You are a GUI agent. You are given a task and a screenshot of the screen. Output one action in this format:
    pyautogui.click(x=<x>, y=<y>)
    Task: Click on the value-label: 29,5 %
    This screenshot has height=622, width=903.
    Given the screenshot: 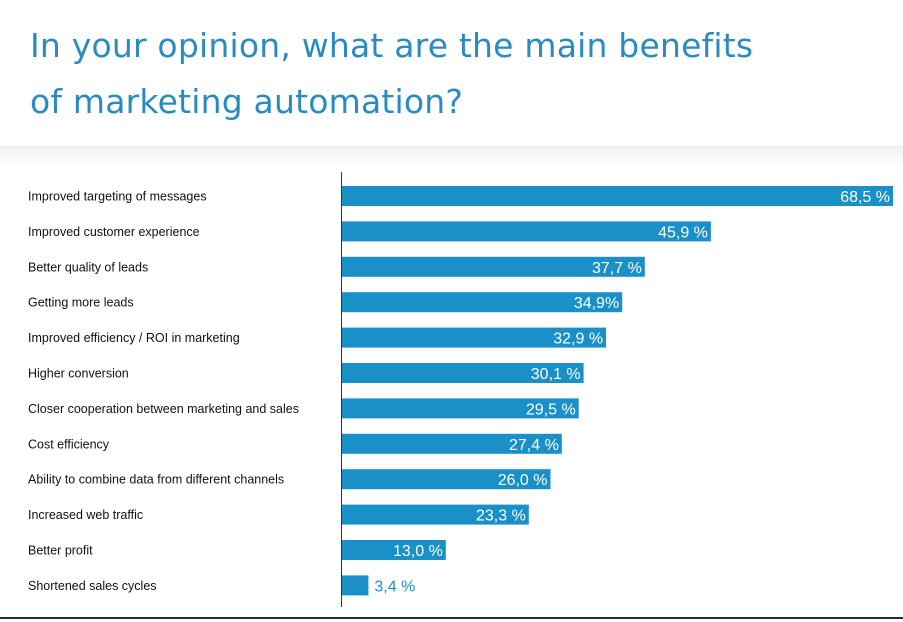 What is the action you would take?
    pyautogui.click(x=551, y=409)
    